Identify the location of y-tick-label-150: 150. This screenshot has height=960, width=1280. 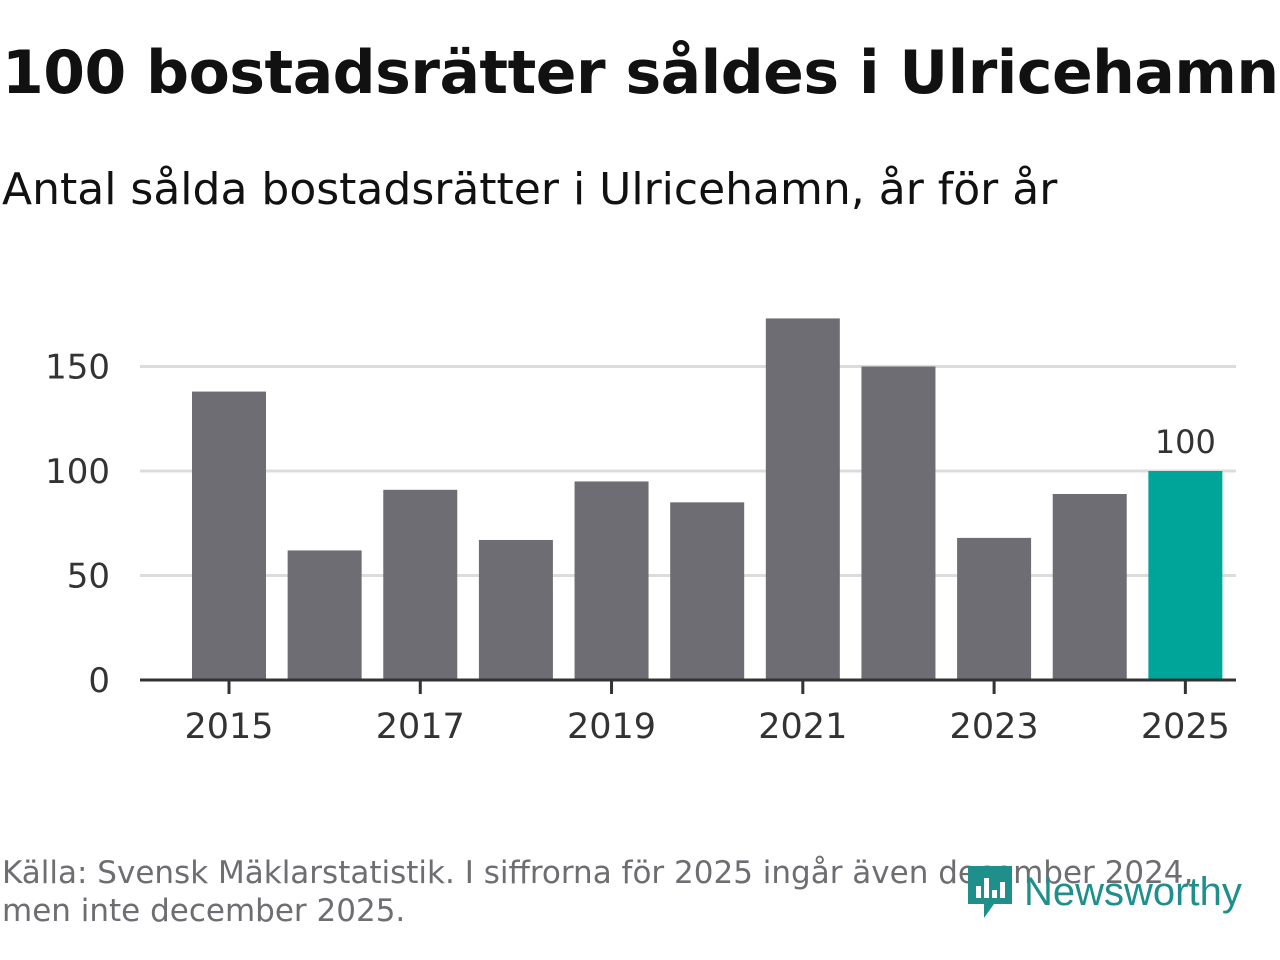
(77, 368).